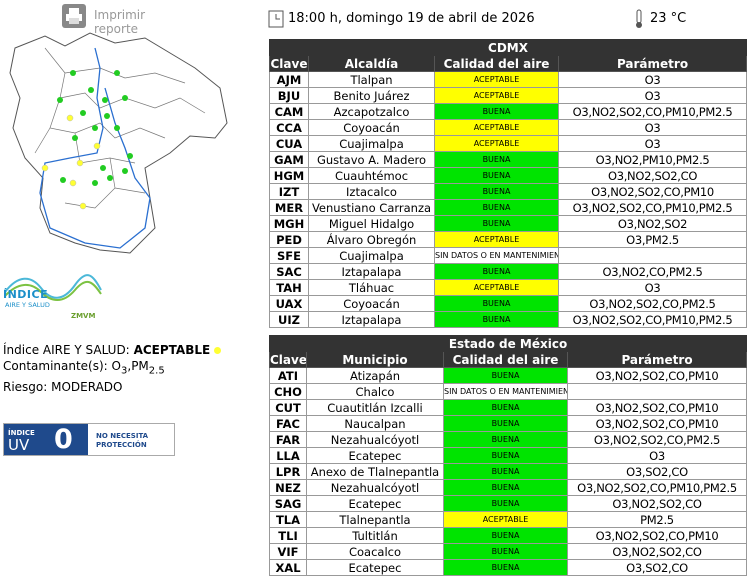  Describe the element at coordinates (124, 371) in the screenshot. I see `pollutant-sub: 3` at that location.